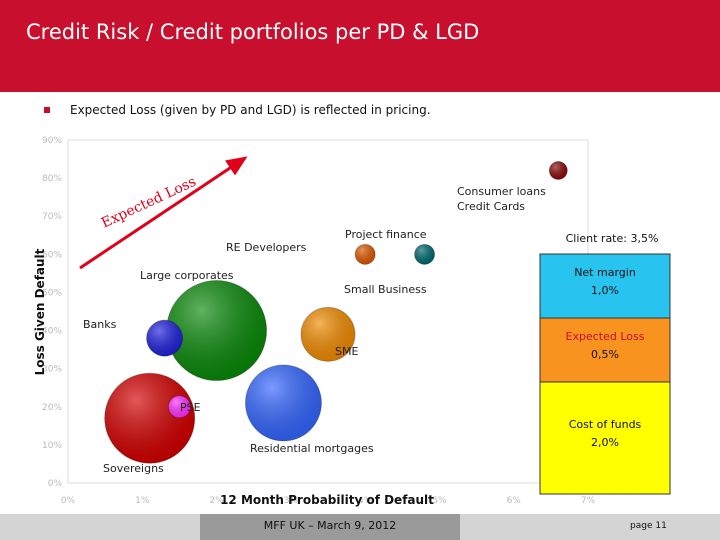 The height and width of the screenshot is (540, 720). What do you see at coordinates (648, 526) in the screenshot?
I see `page-number: page 11` at bounding box center [648, 526].